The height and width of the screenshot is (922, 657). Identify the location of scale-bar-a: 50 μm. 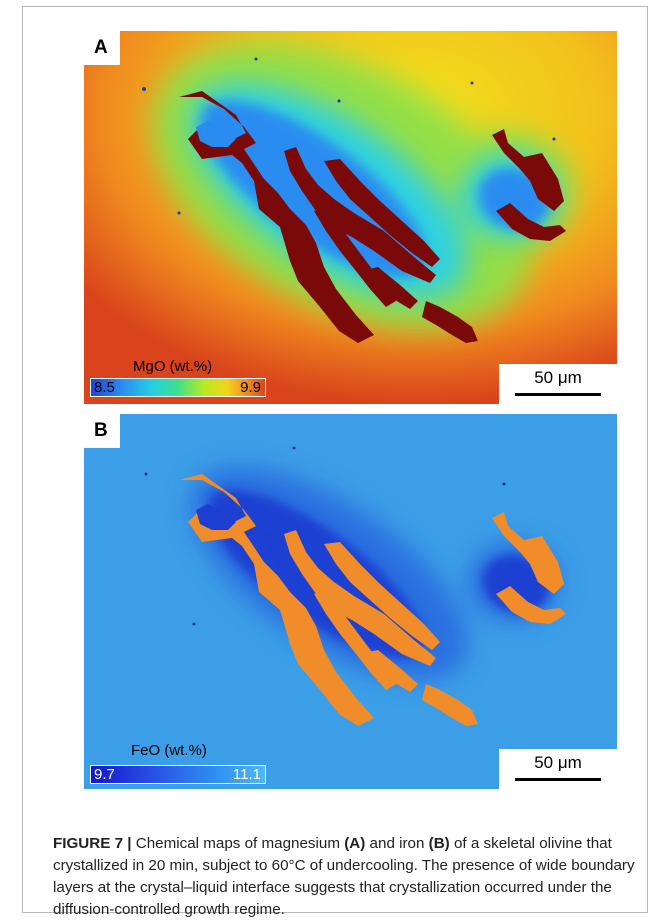
(558, 384).